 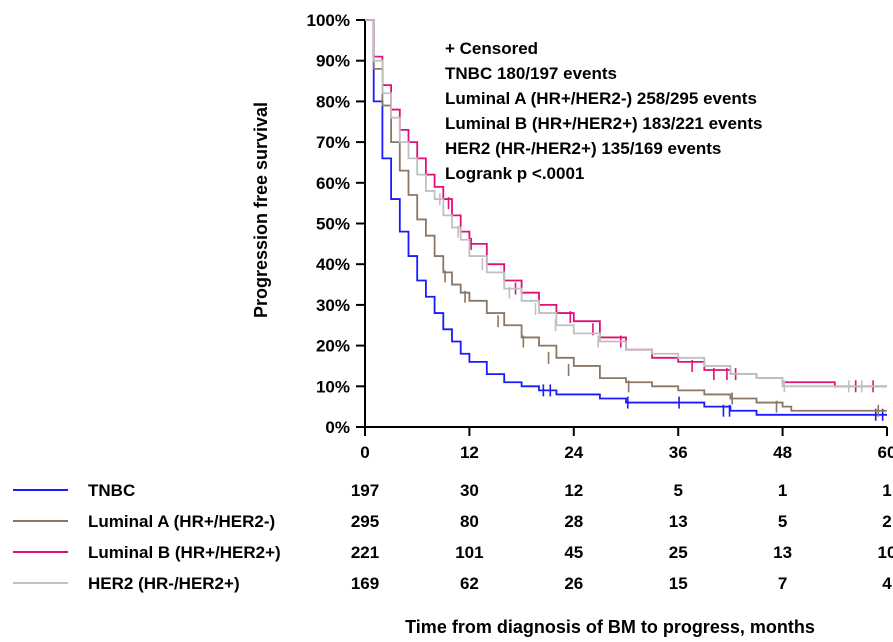 What do you see at coordinates (164, 583) in the screenshot?
I see `risk-row-label: HER2 (HR-/HER2+)` at bounding box center [164, 583].